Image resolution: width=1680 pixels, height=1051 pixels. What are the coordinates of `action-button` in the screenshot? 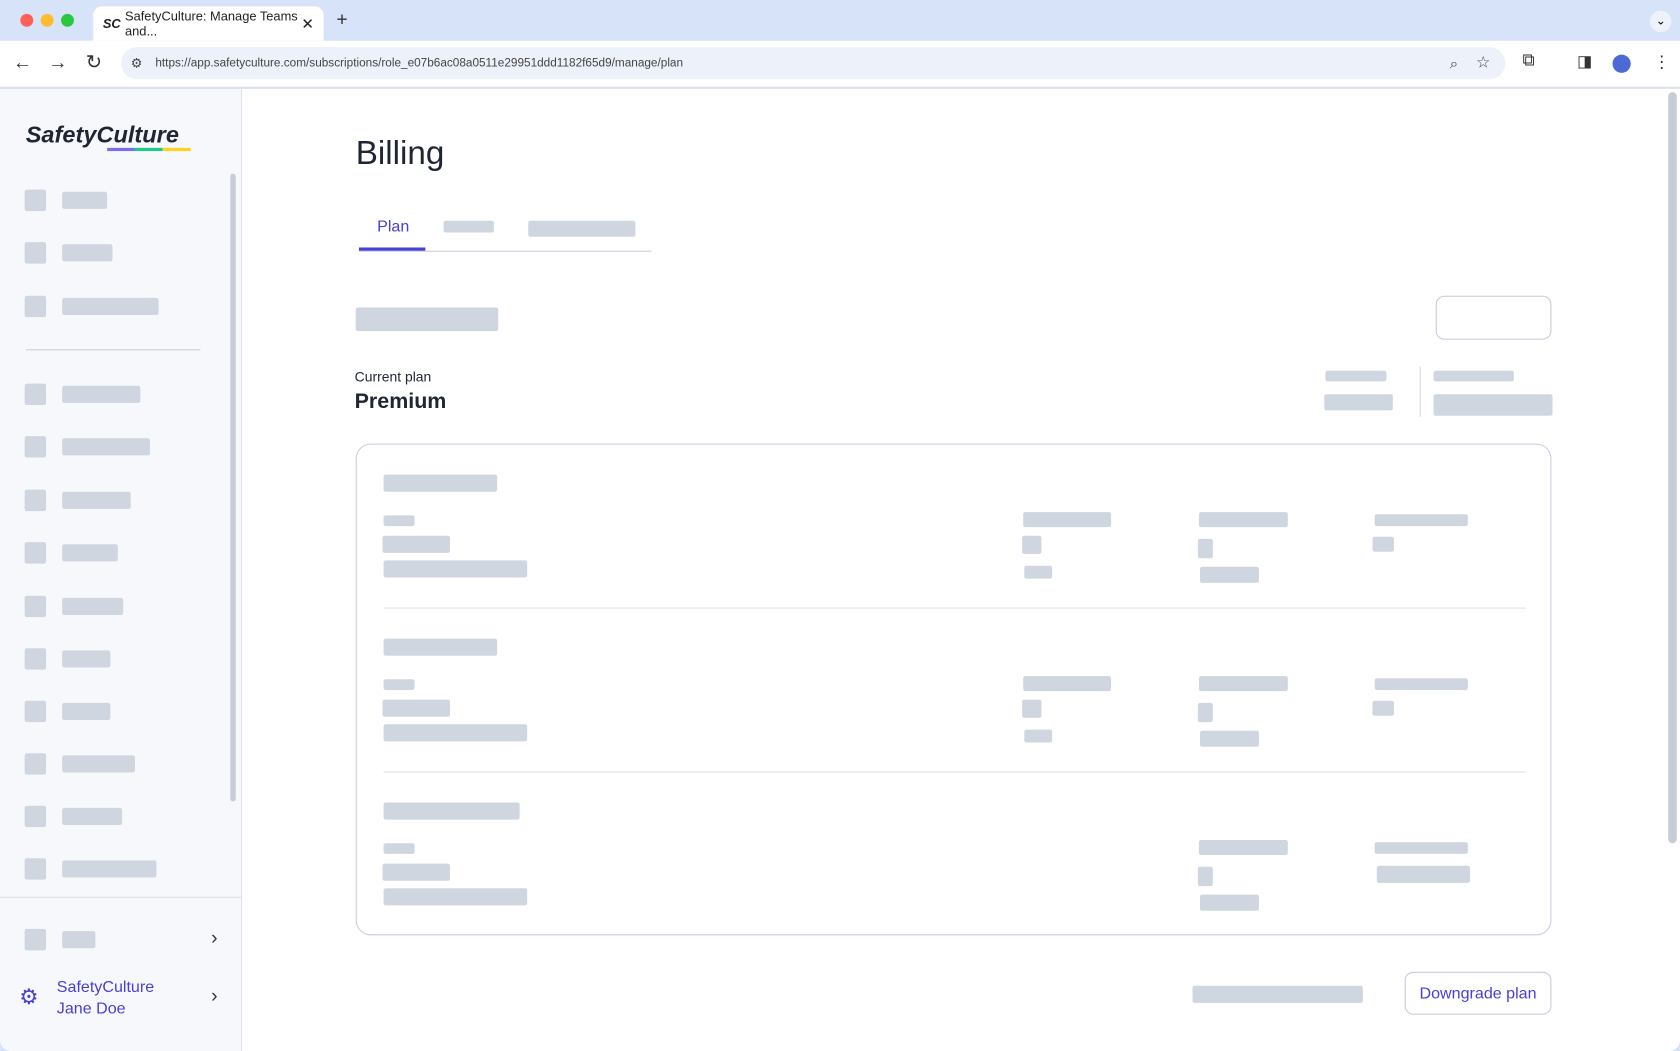 It's located at (1493, 317).